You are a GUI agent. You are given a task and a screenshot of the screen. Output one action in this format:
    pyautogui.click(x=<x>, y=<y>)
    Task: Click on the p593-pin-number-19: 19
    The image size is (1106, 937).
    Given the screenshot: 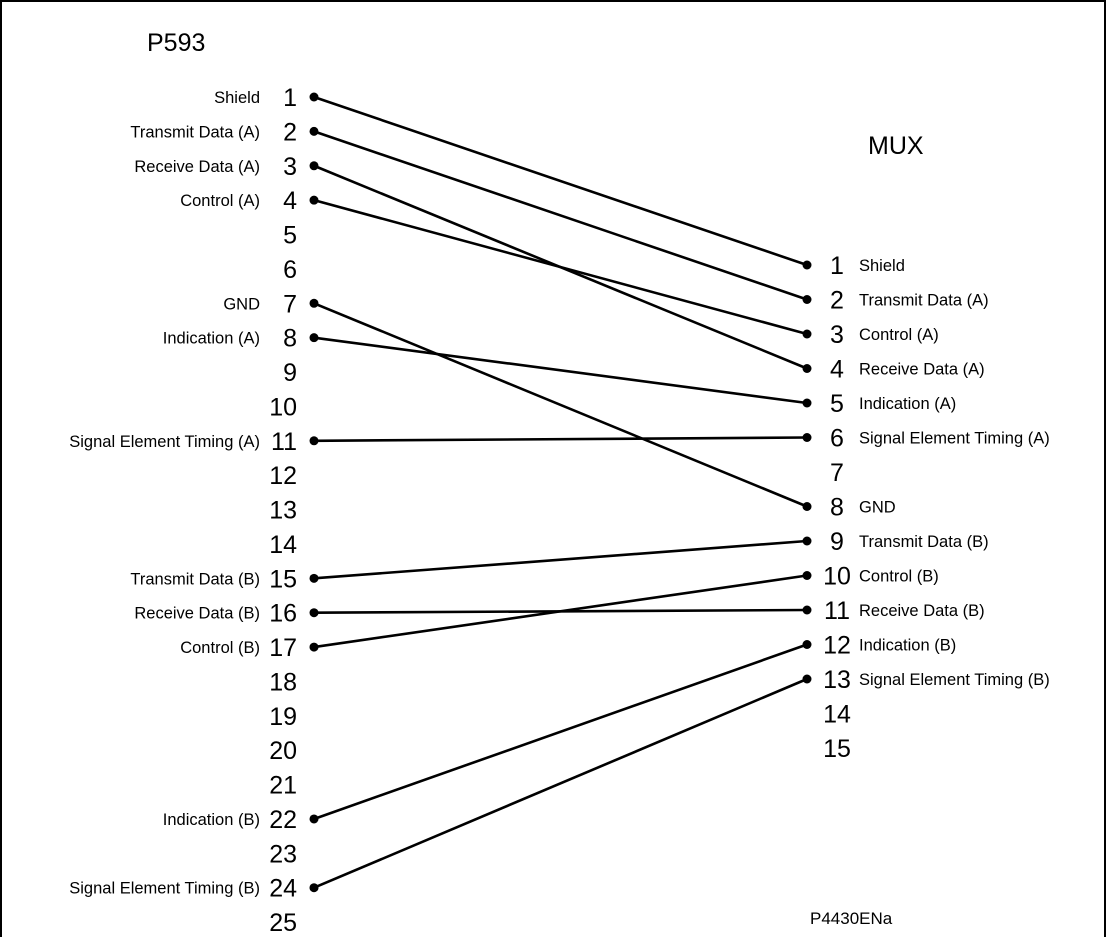 What is the action you would take?
    pyautogui.click(x=283, y=717)
    